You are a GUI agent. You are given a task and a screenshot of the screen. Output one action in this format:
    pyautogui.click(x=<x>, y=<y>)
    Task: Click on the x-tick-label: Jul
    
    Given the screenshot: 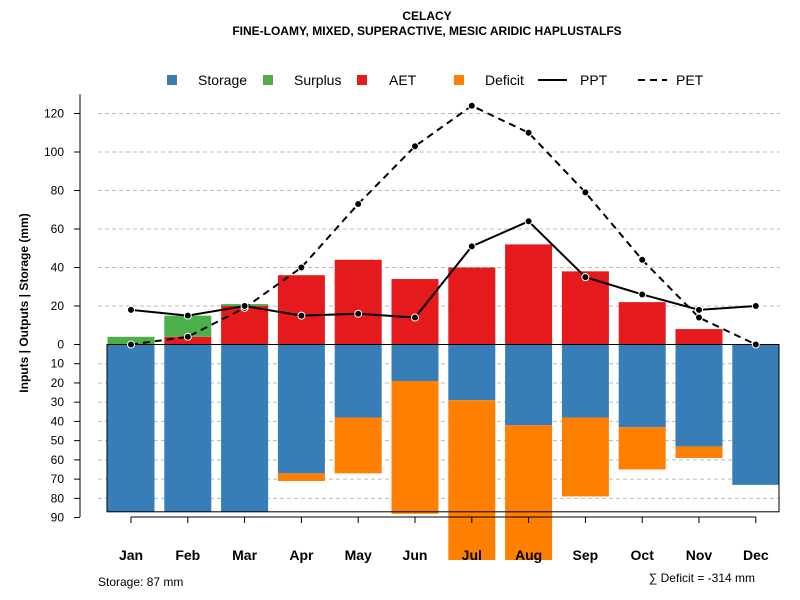 What is the action you would take?
    pyautogui.click(x=472, y=555)
    